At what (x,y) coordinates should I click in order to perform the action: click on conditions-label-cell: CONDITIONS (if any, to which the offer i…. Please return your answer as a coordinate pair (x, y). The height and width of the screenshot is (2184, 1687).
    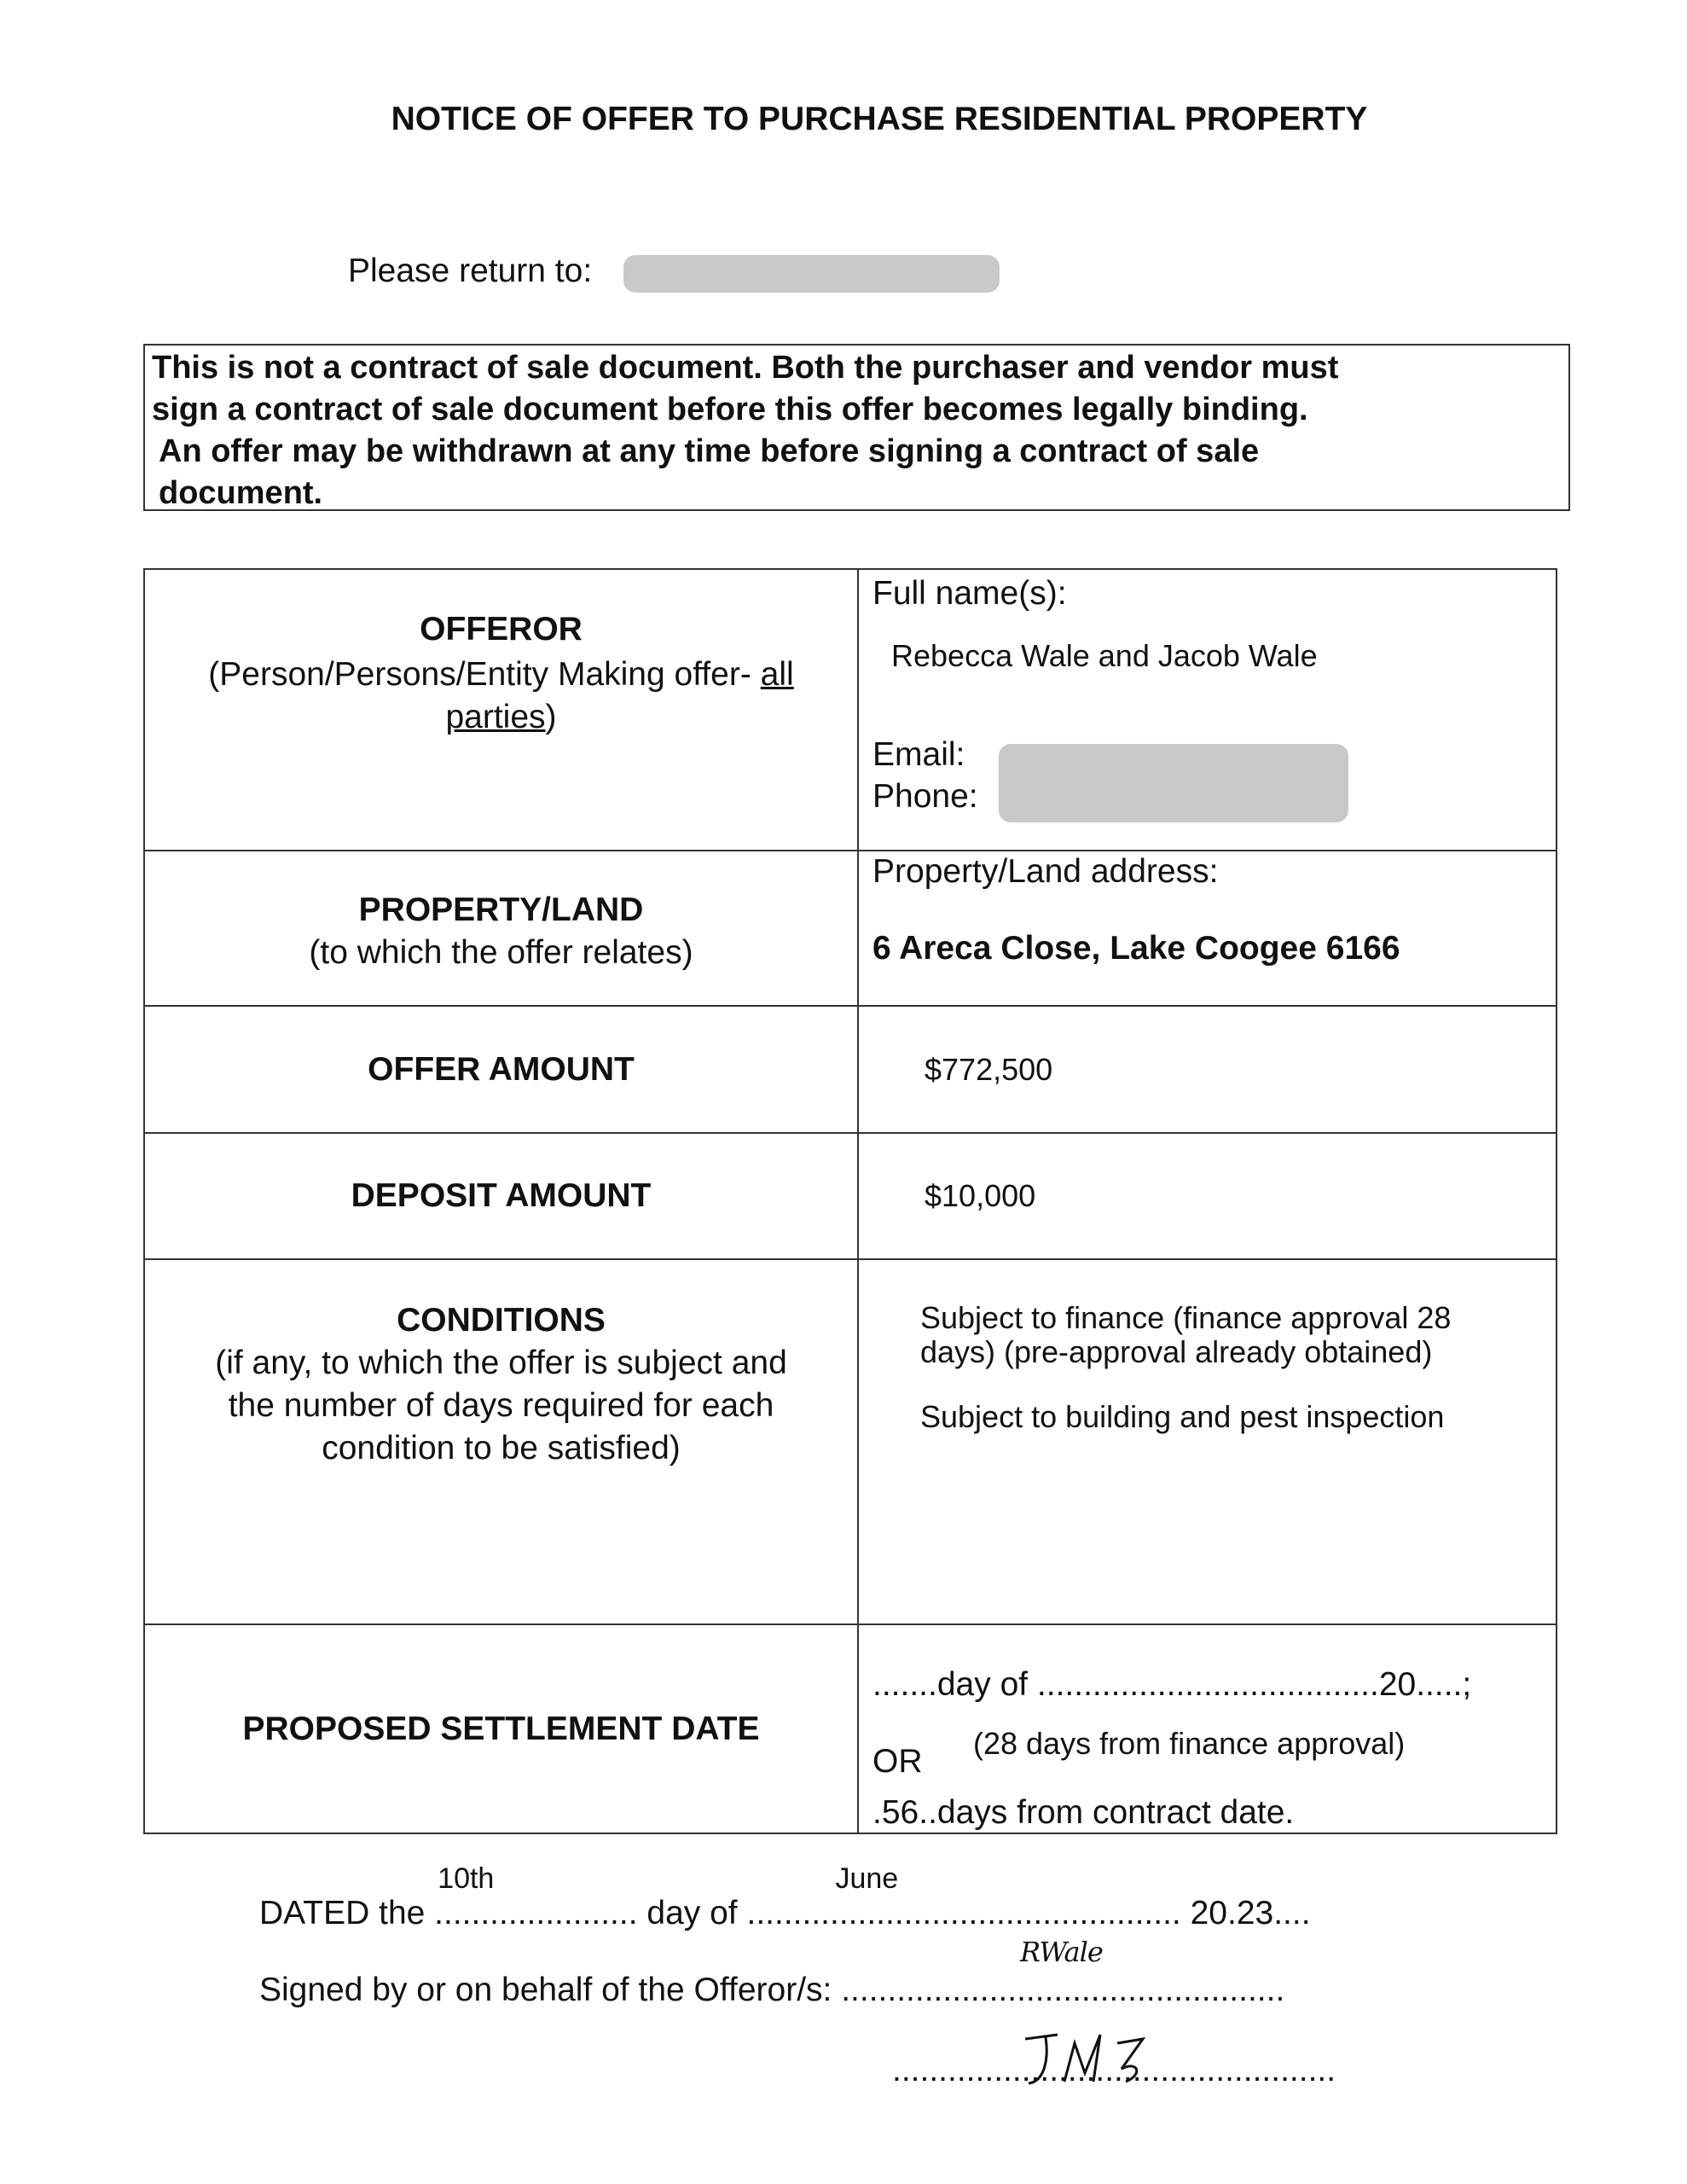
    Looking at the image, I should click on (501, 1441).